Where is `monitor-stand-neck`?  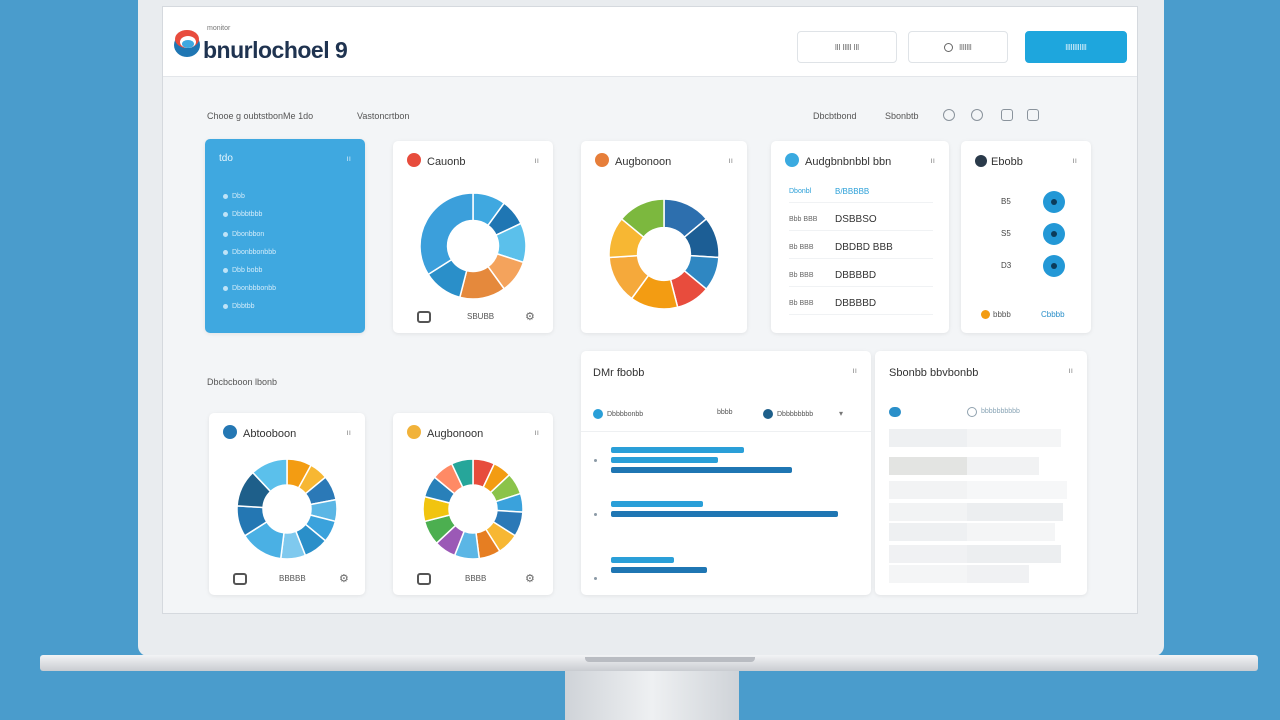
monitor-stand-neck is located at coordinates (652, 695).